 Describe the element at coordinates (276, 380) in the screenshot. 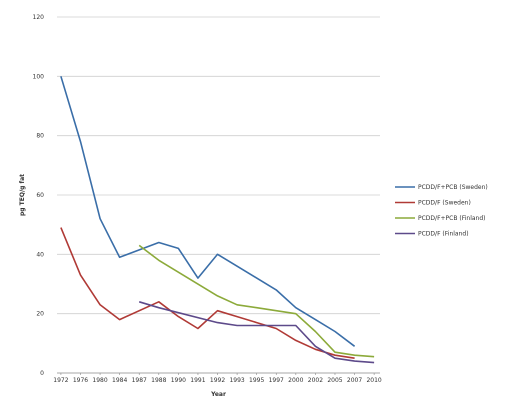

I see `x-tick-label: 1997` at that location.